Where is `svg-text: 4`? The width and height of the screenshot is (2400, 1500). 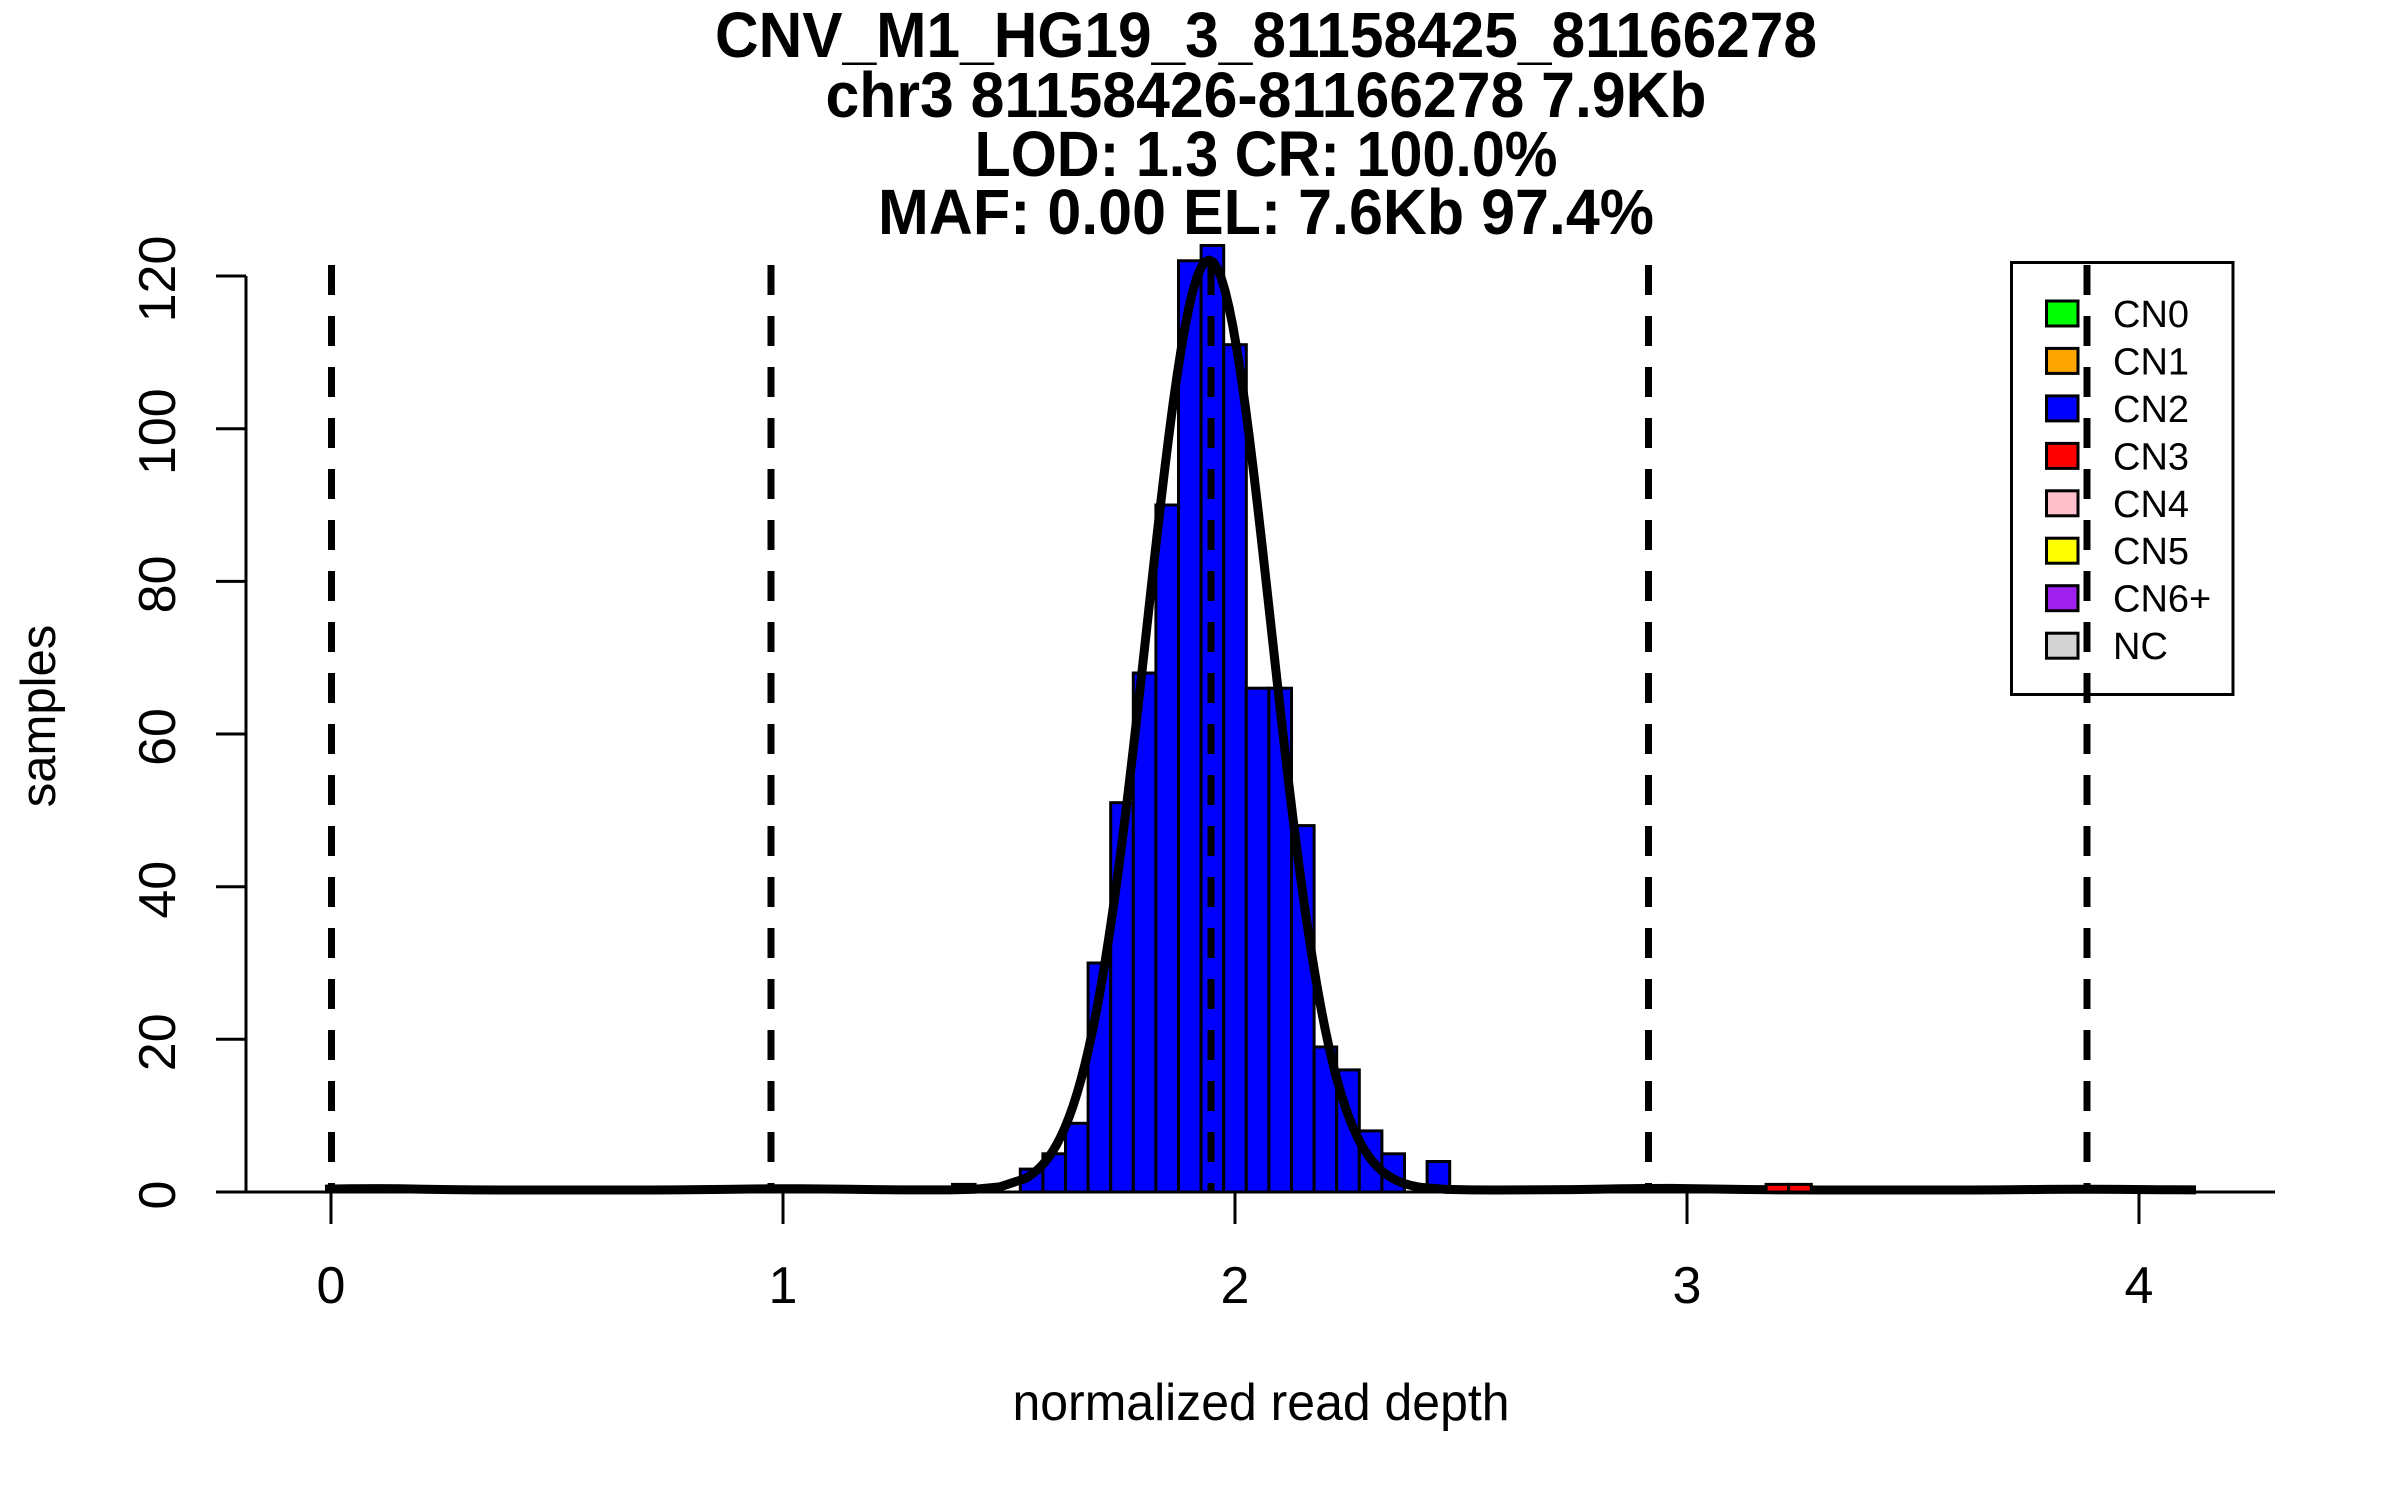 svg-text: 4 is located at coordinates (2139, 1286).